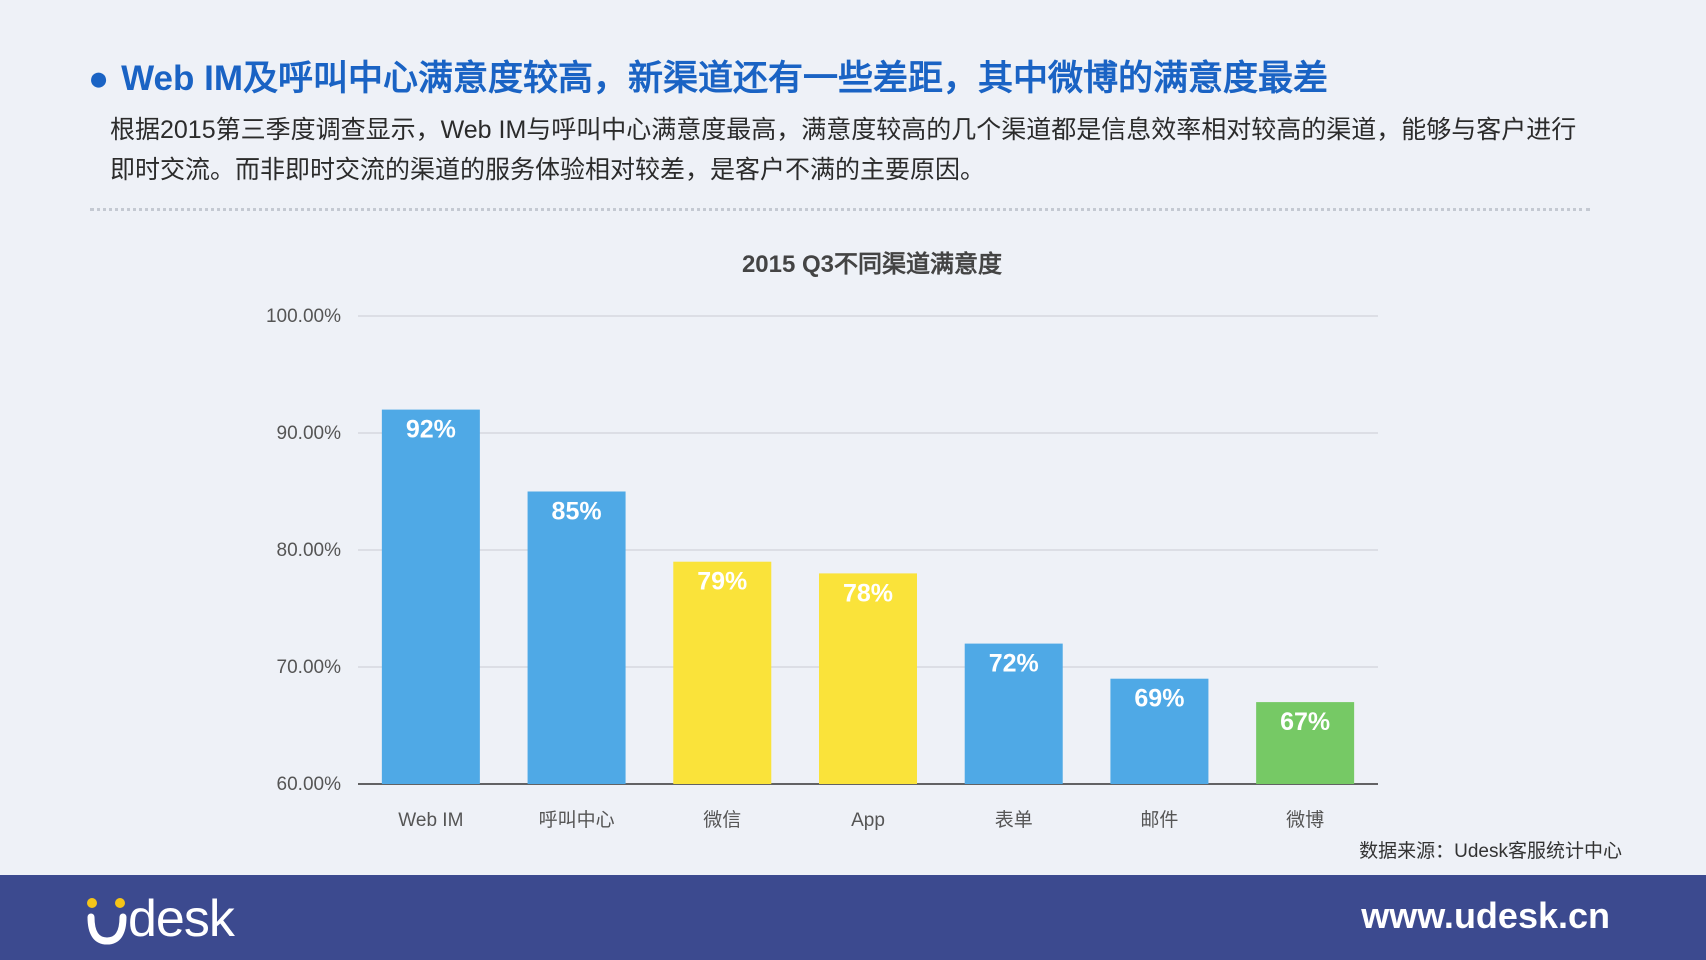 This screenshot has width=1706, height=960. I want to click on y-tick-label: 60.00%, so click(309, 784).